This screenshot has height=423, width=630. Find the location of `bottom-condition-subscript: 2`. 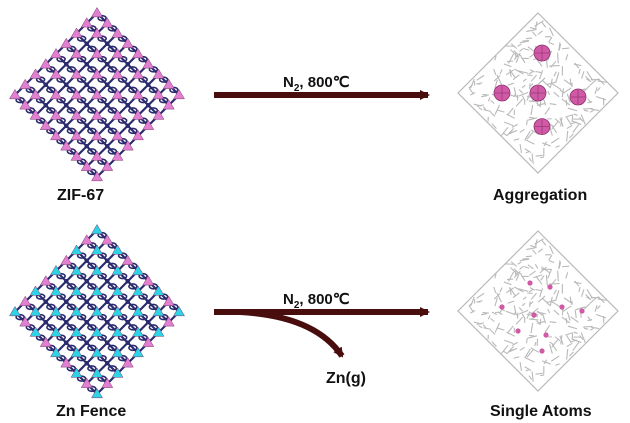

bottom-condition-subscript: 2 is located at coordinates (296, 305).